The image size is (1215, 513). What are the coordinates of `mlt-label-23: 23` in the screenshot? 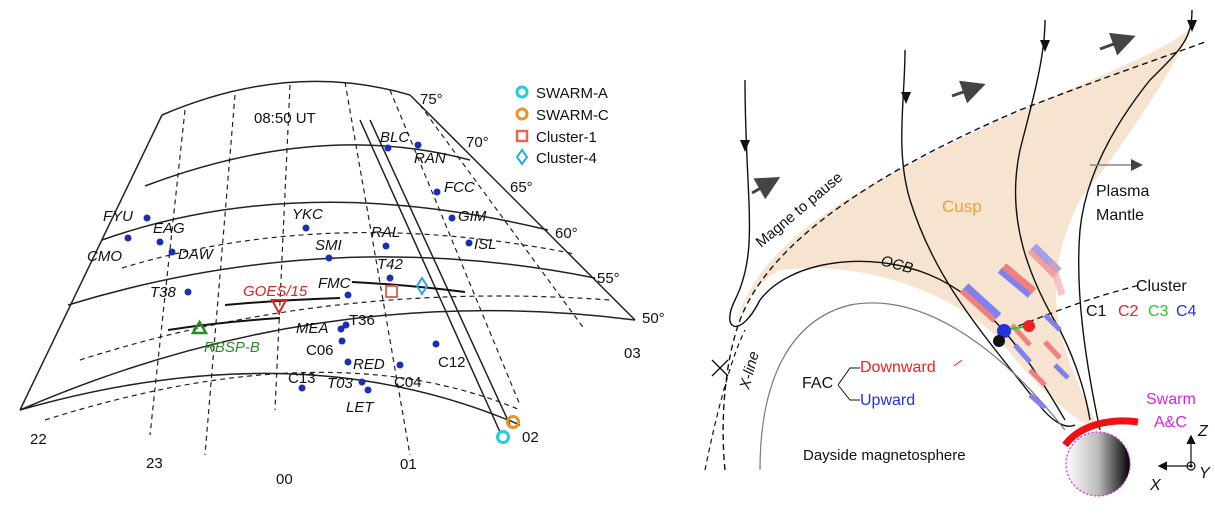 It's located at (154, 463).